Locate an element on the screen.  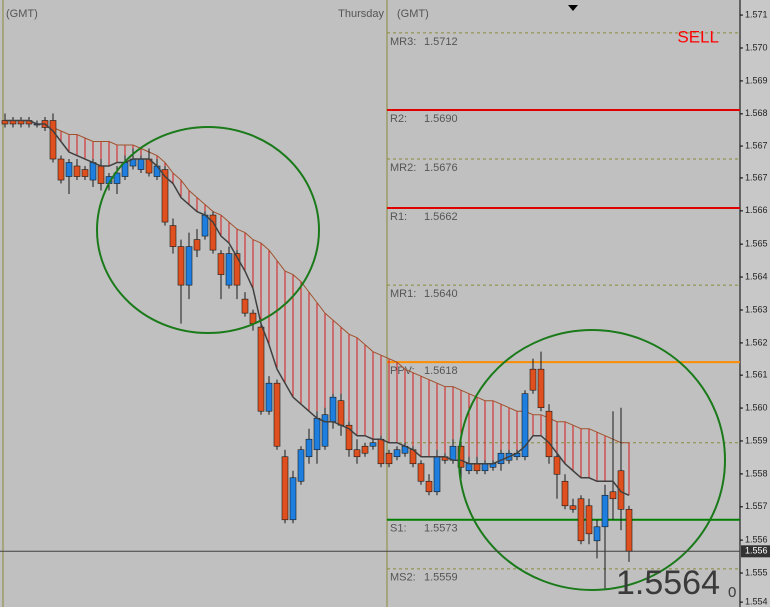
y-tick-label: 1.568 is located at coordinates (756, 113).